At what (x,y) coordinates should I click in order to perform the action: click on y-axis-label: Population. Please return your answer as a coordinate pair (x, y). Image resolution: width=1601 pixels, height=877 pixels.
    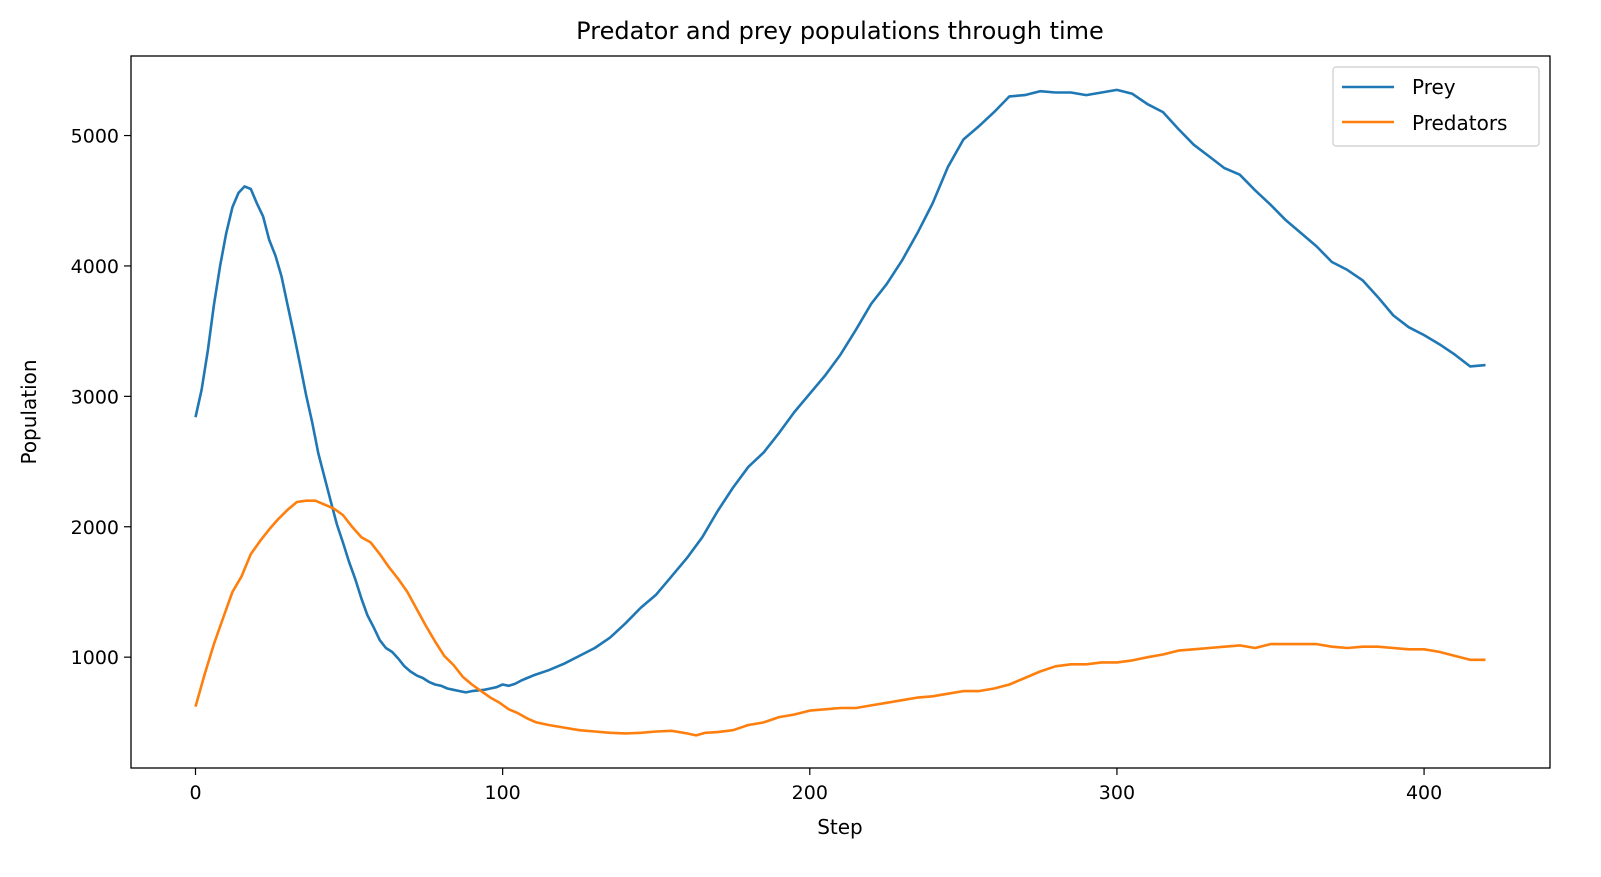
    Looking at the image, I should click on (29, 411).